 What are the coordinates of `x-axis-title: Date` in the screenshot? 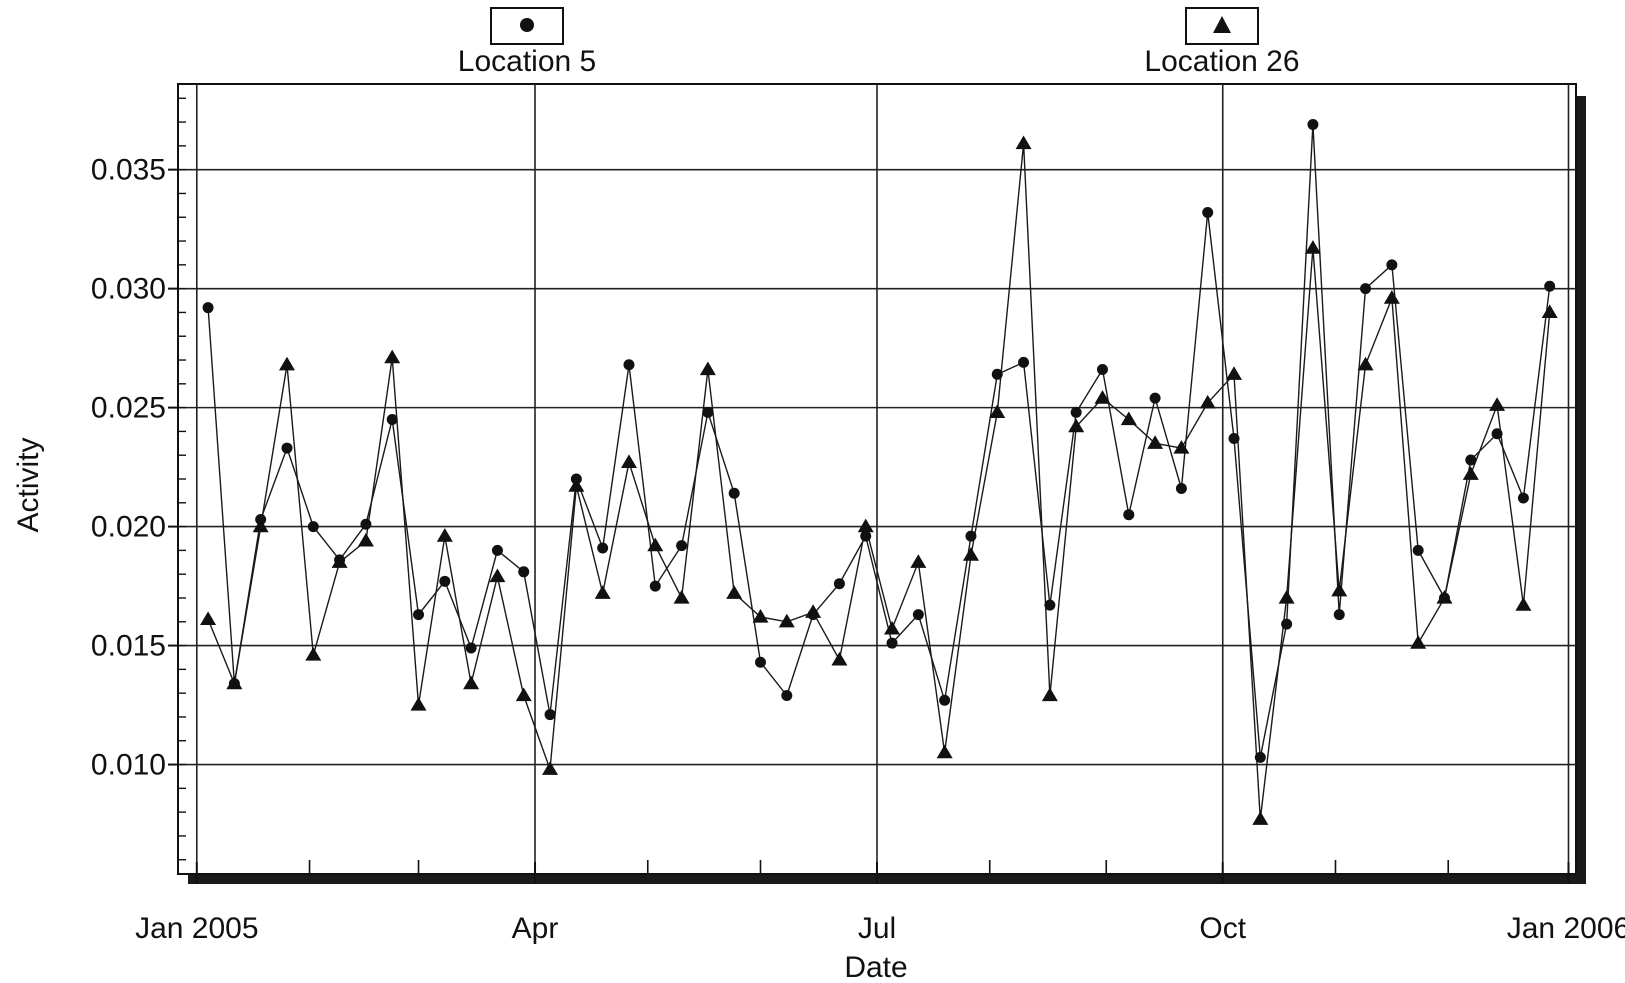 It's located at (875, 967).